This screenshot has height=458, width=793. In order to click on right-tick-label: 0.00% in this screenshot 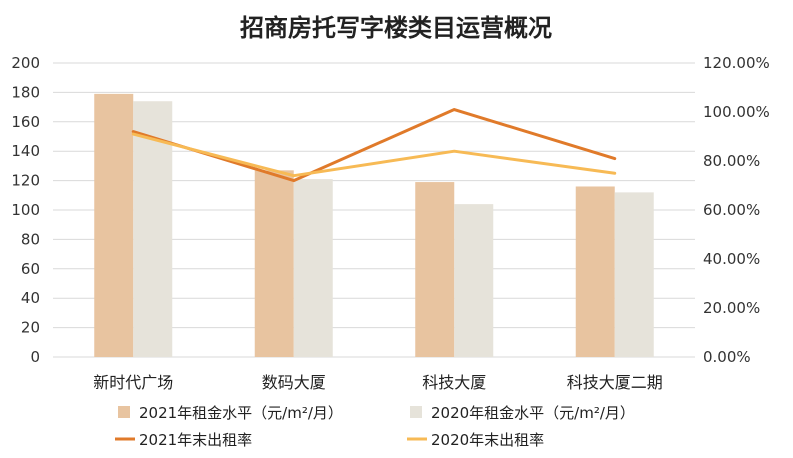, I will do `click(727, 357)`.